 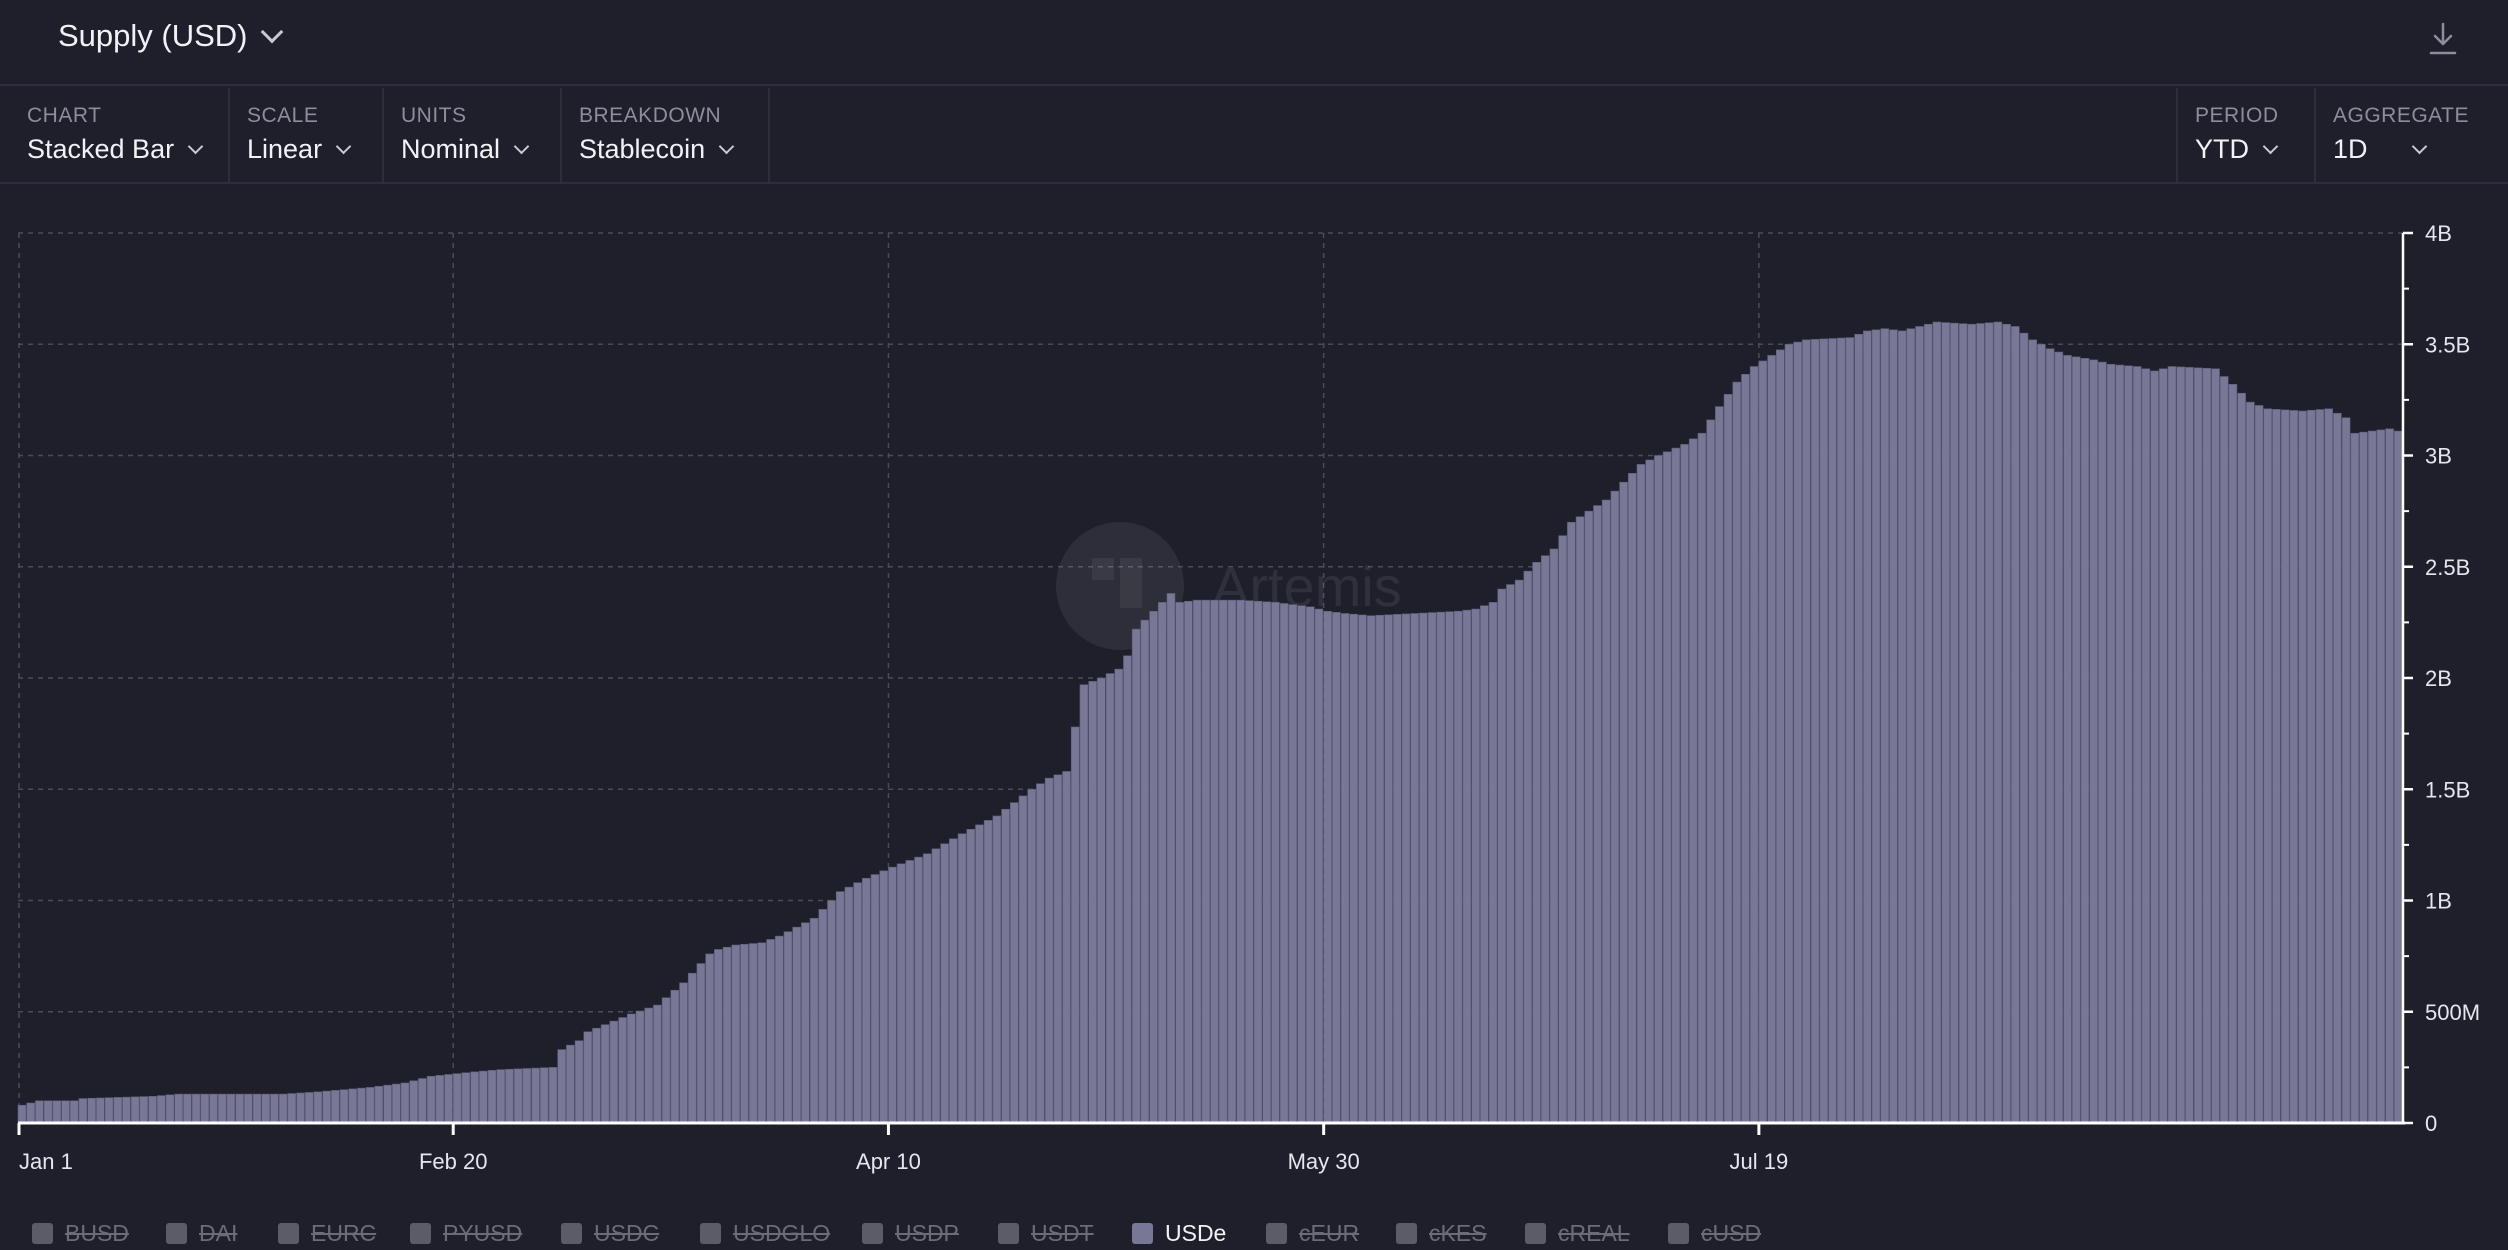 I want to click on aggregate-dropdown: AGGREGATE 1D, so click(x=2411, y=135).